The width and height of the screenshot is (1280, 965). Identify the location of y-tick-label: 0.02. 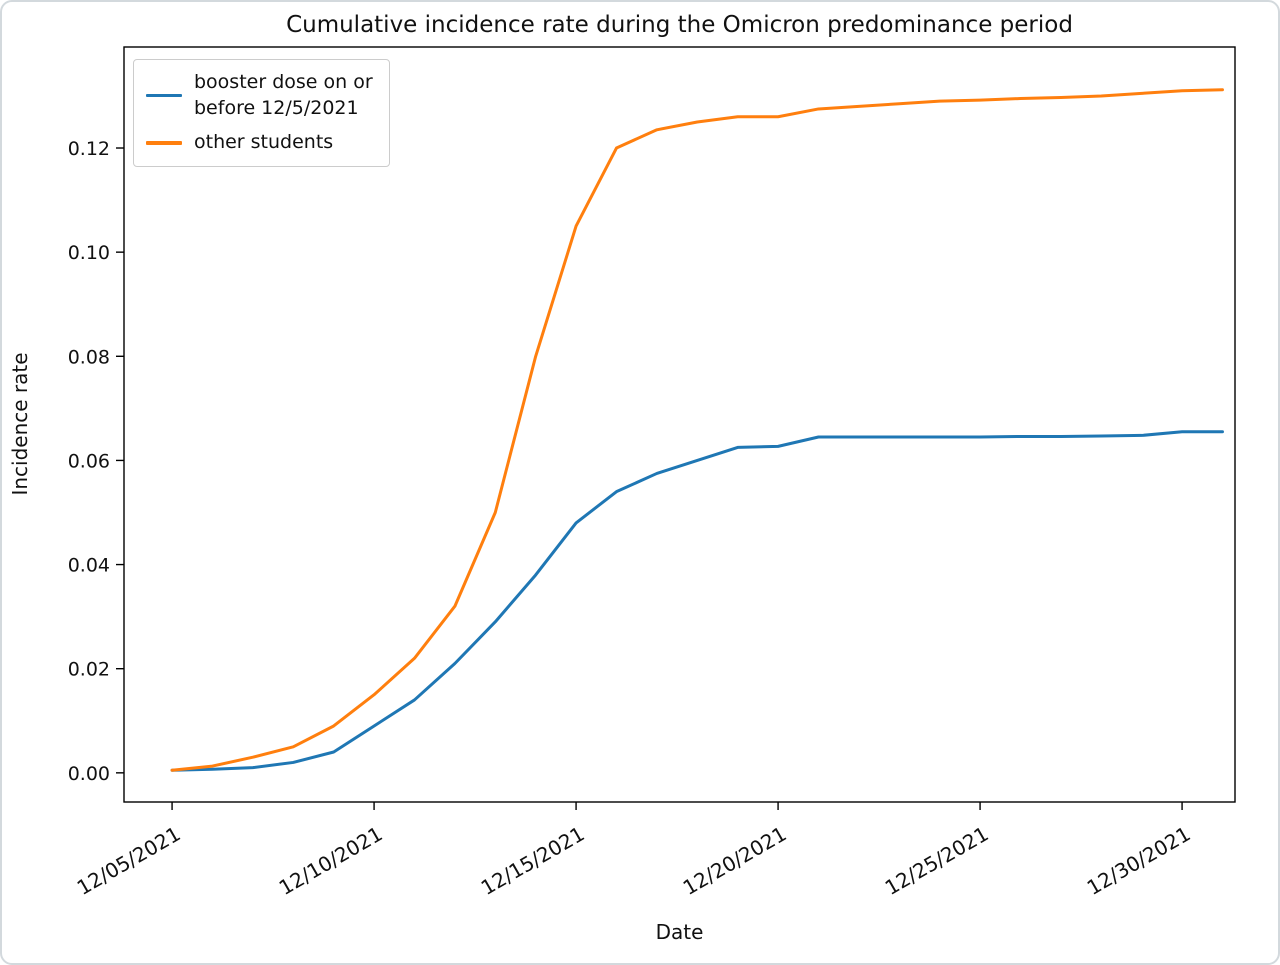
(89, 670).